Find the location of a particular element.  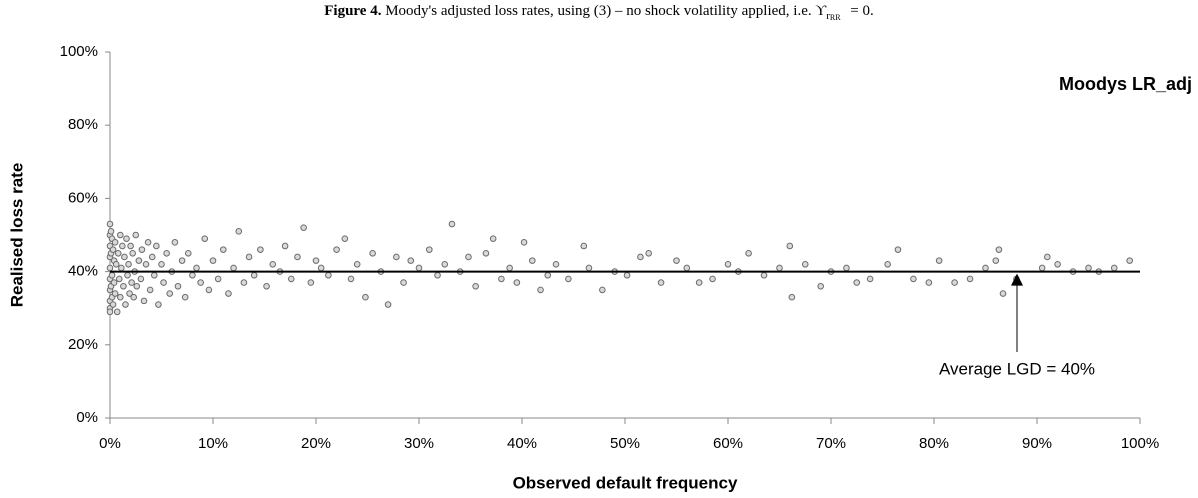

x-tick-label: 70% is located at coordinates (831, 443).